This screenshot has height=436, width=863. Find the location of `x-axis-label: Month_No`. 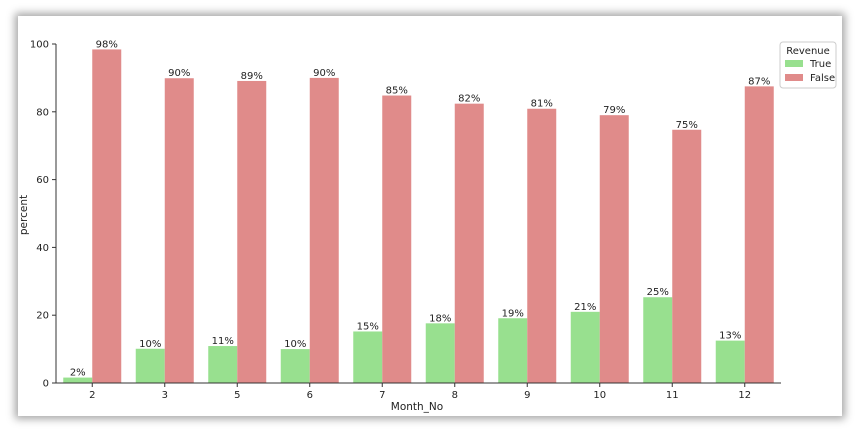

x-axis-label: Month_No is located at coordinates (417, 407).